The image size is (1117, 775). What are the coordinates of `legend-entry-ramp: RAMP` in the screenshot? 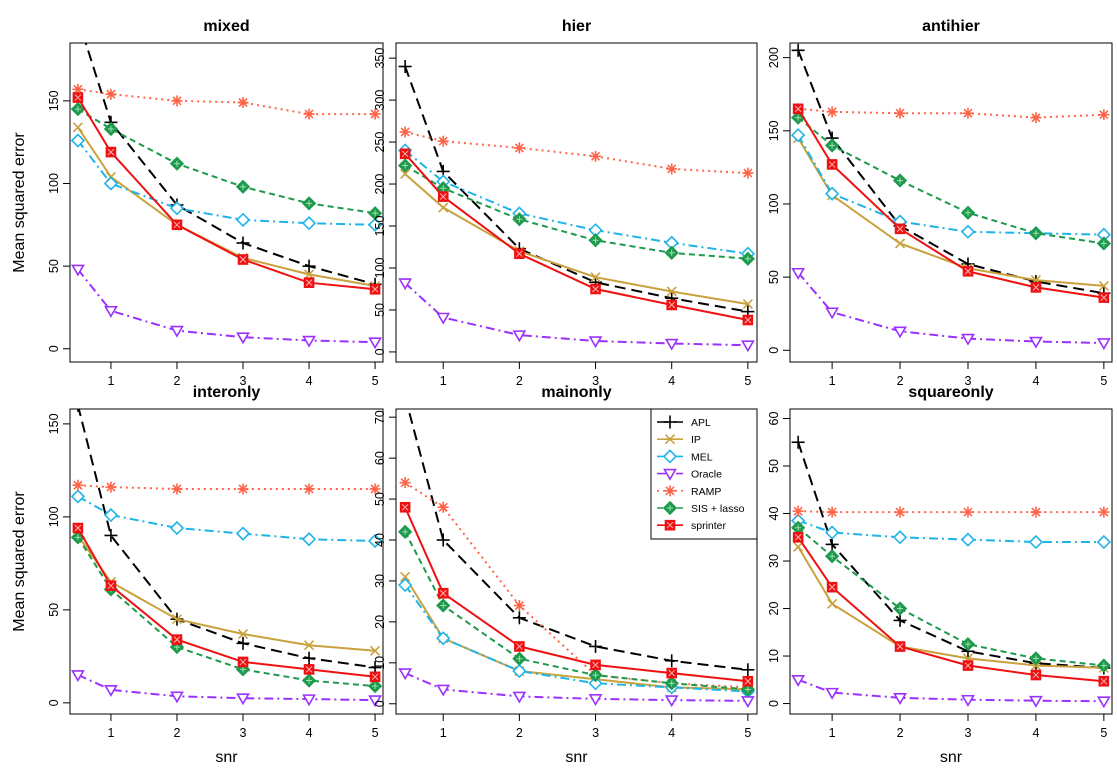 It's located at (689, 491).